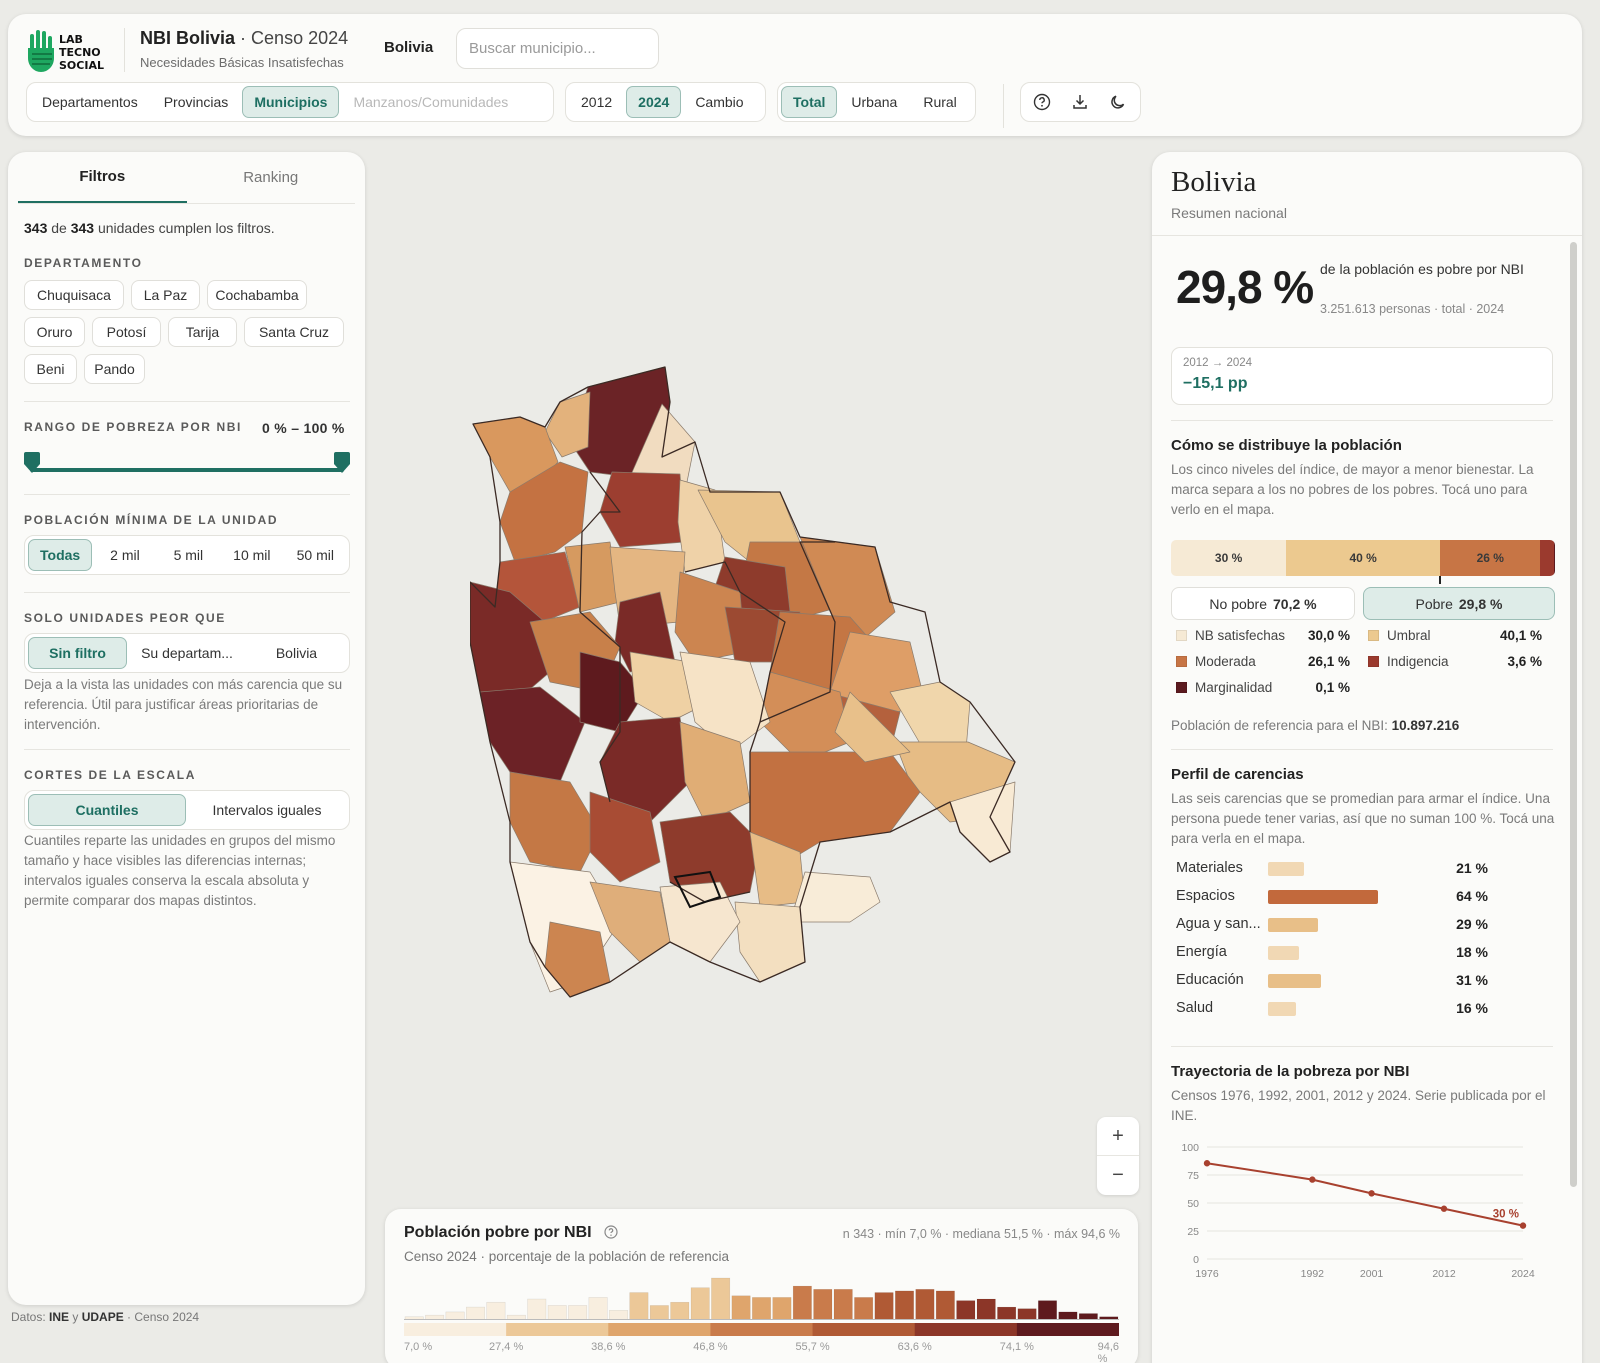  Describe the element at coordinates (69, 51) in the screenshot. I see `lab-tecnosocial-logo: LAB TECNO SOCIAL` at that location.